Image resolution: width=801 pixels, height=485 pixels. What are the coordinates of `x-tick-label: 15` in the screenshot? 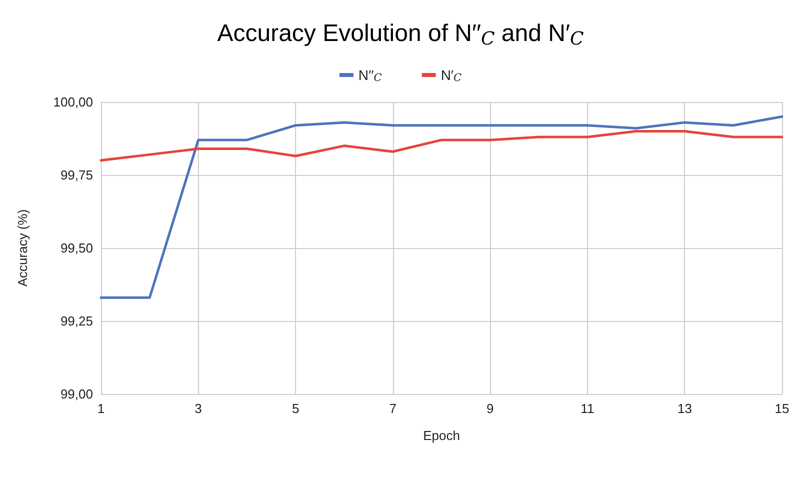 It's located at (782, 408).